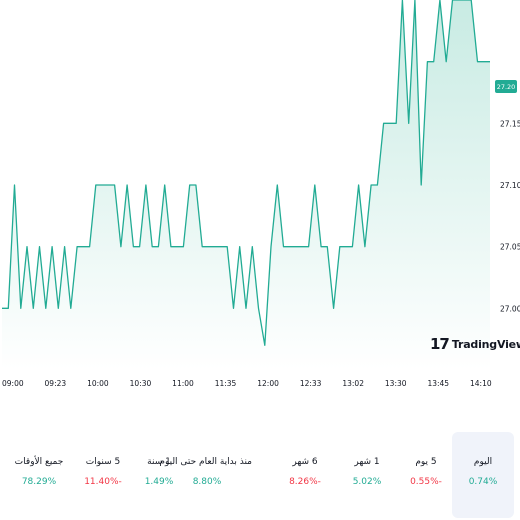 Image resolution: width=520 pixels, height=520 pixels. I want to click on period-5-years: 5 سنوات 11.40%-, so click(103, 475).